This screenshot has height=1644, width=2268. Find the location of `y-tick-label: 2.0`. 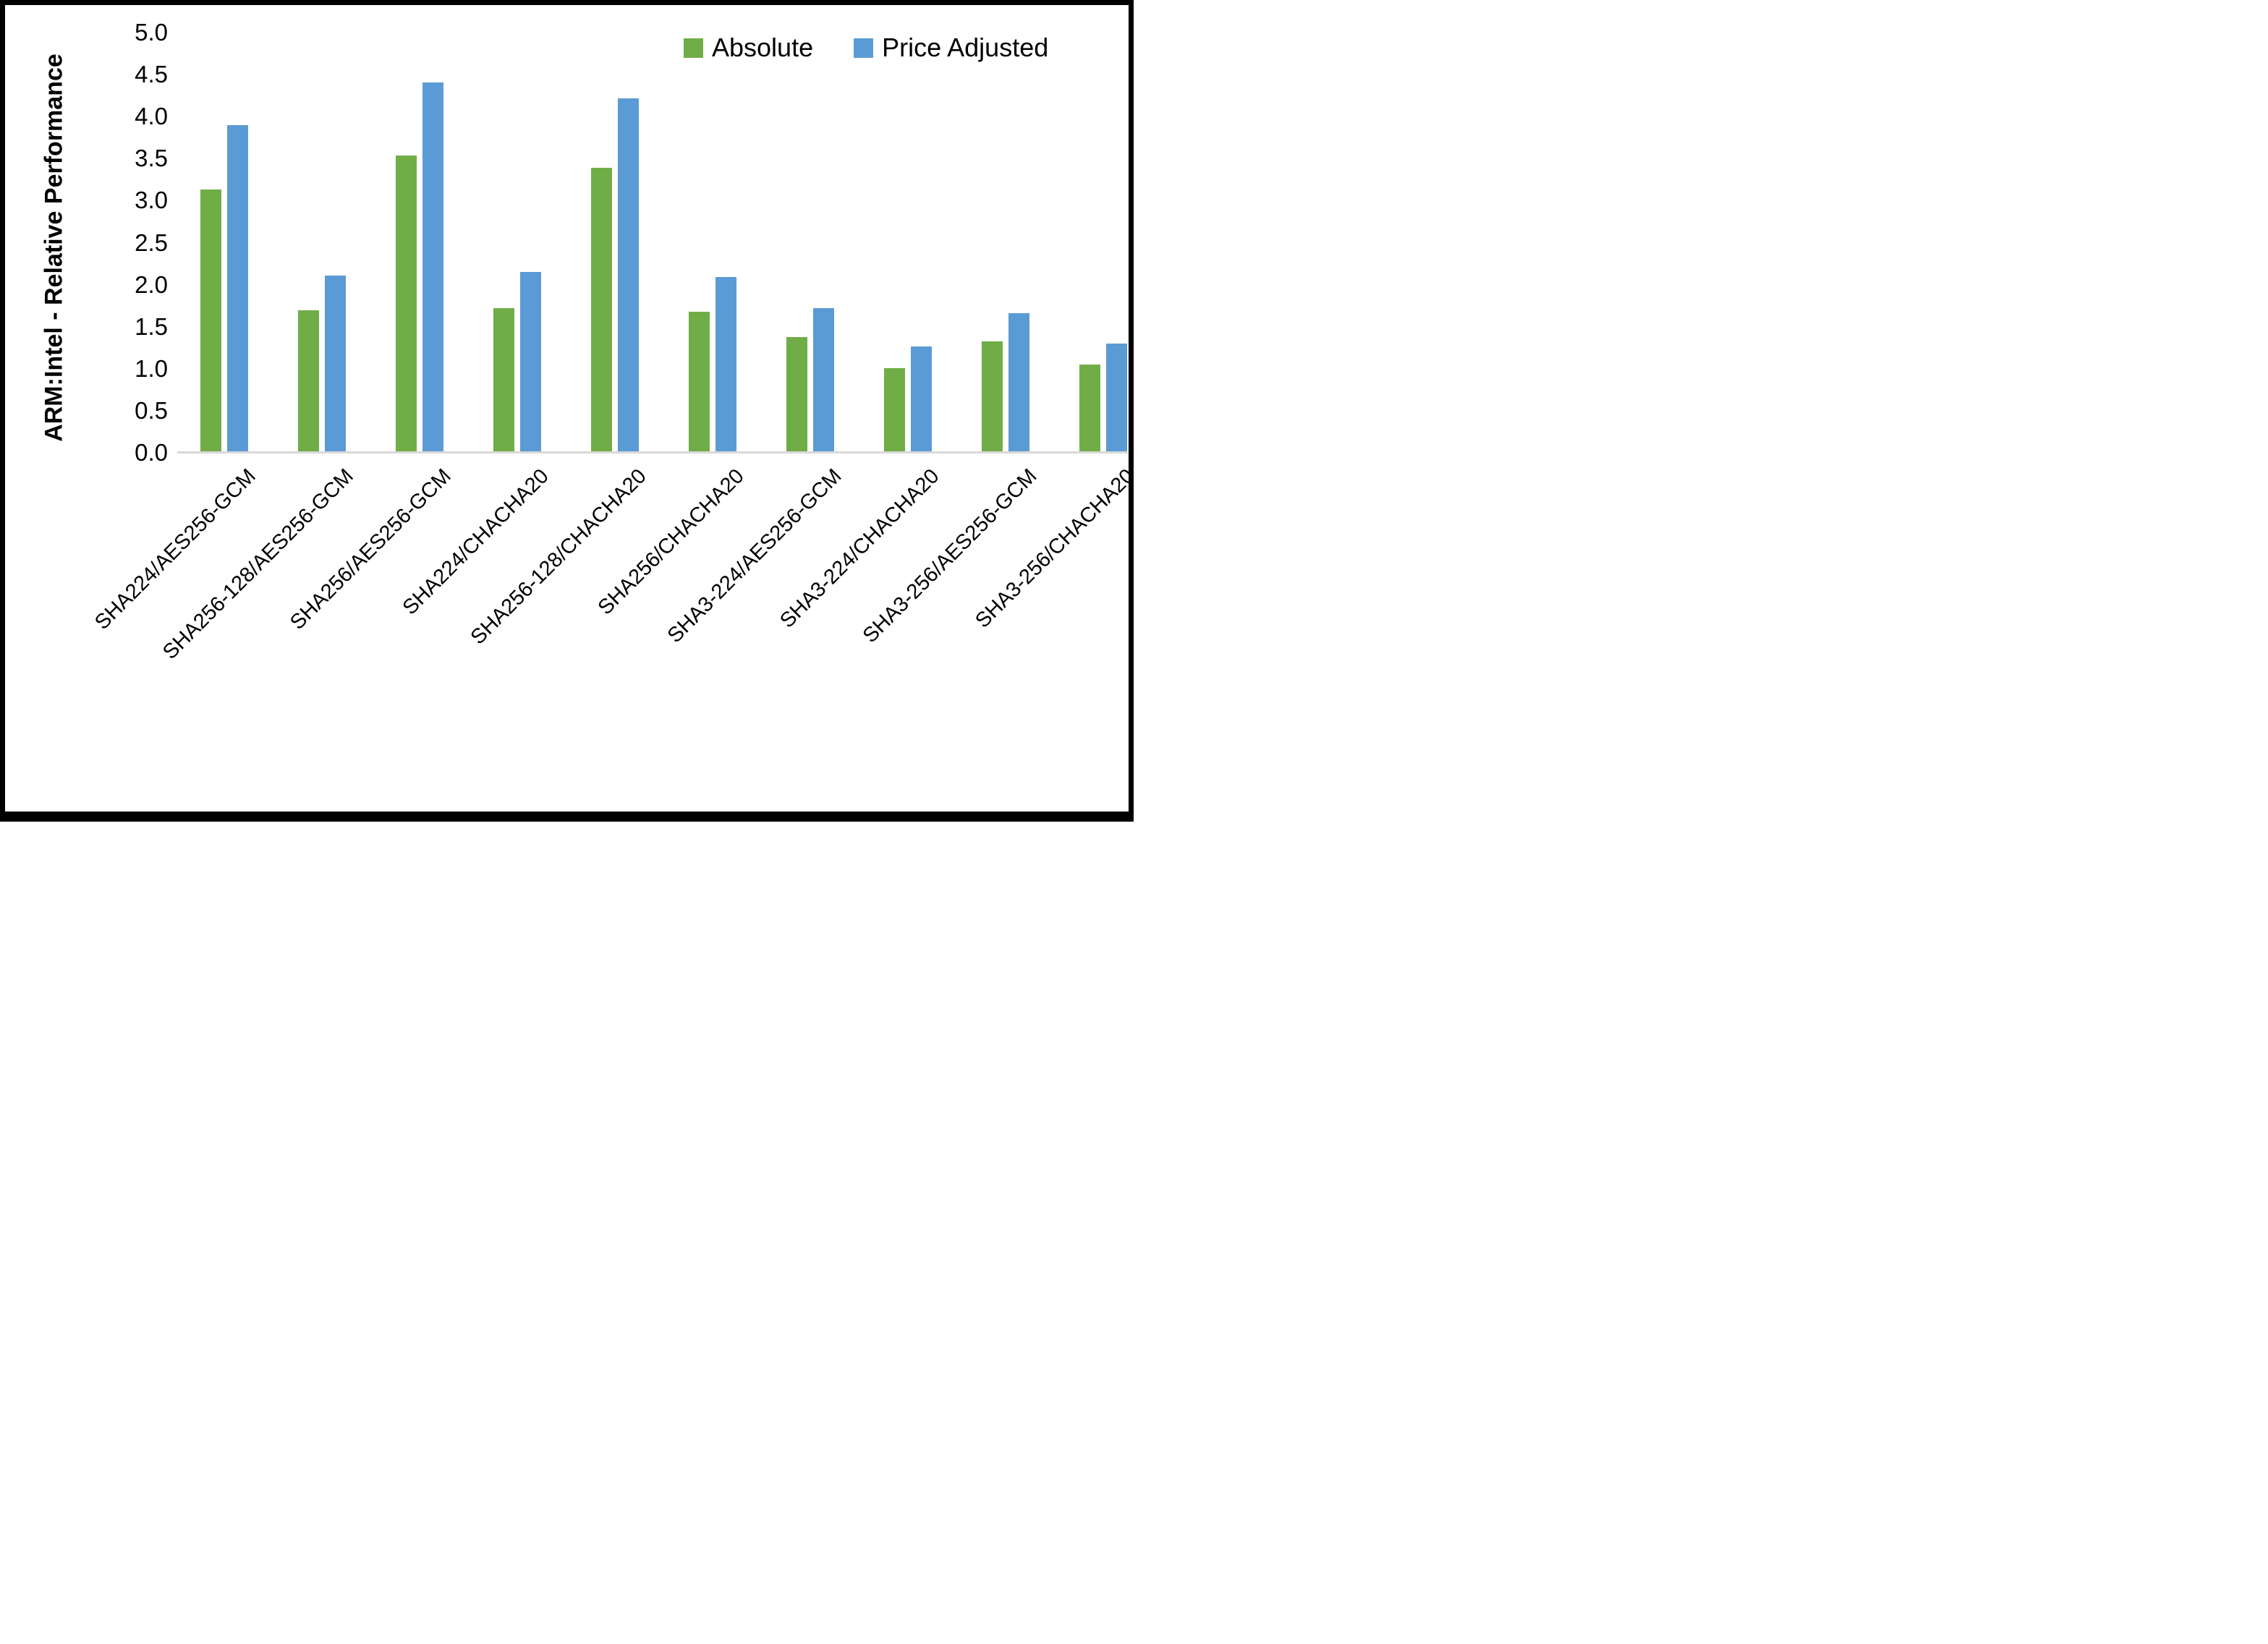

y-tick-label: 2.0 is located at coordinates (151, 284).